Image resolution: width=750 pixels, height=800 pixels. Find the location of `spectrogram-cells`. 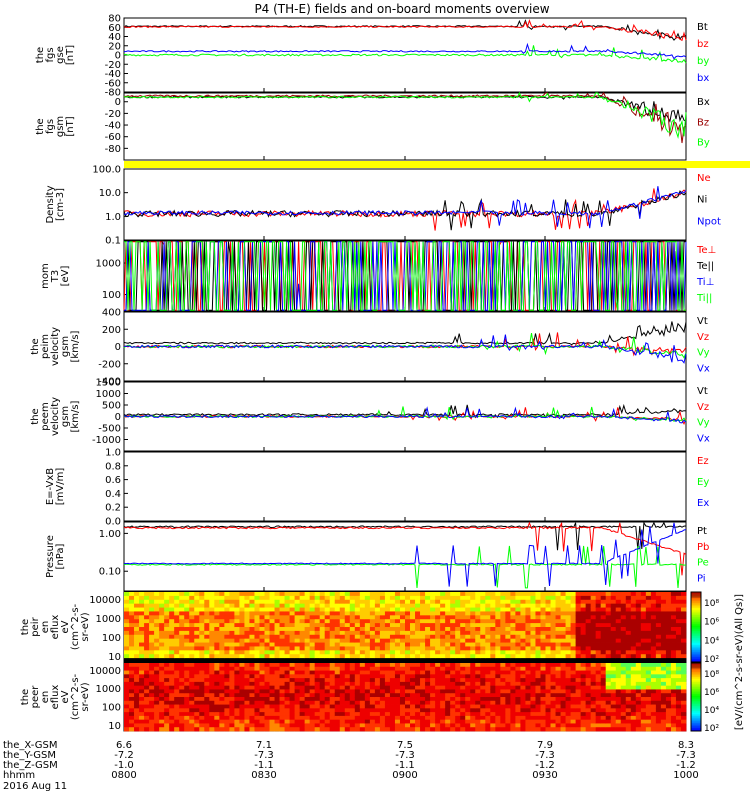

spectrogram-cells is located at coordinates (405, 627).